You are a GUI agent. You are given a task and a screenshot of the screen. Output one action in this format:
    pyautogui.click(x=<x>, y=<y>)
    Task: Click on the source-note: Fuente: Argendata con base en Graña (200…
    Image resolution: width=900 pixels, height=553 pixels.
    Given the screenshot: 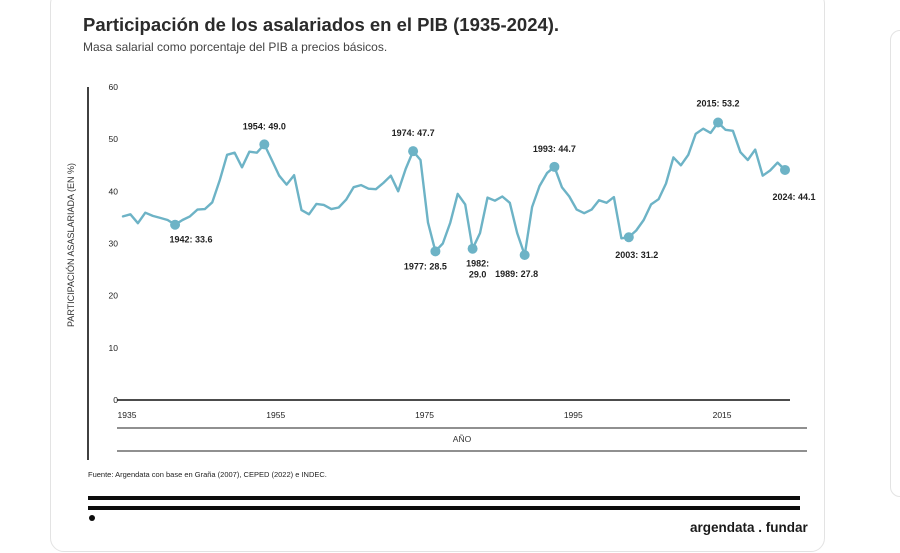 What is the action you would take?
    pyautogui.click(x=207, y=474)
    